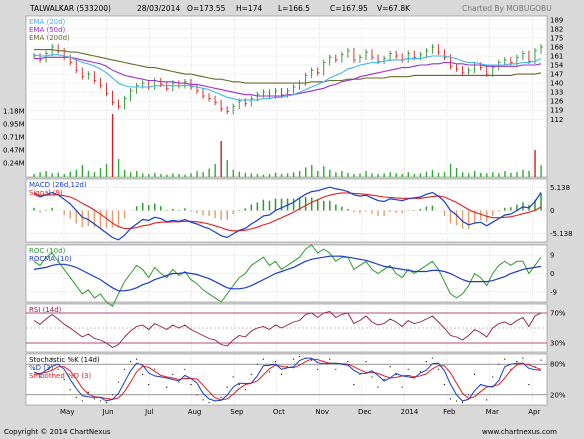 This screenshot has width=584, height=439. I want to click on price-tick-2: 175, so click(556, 38).